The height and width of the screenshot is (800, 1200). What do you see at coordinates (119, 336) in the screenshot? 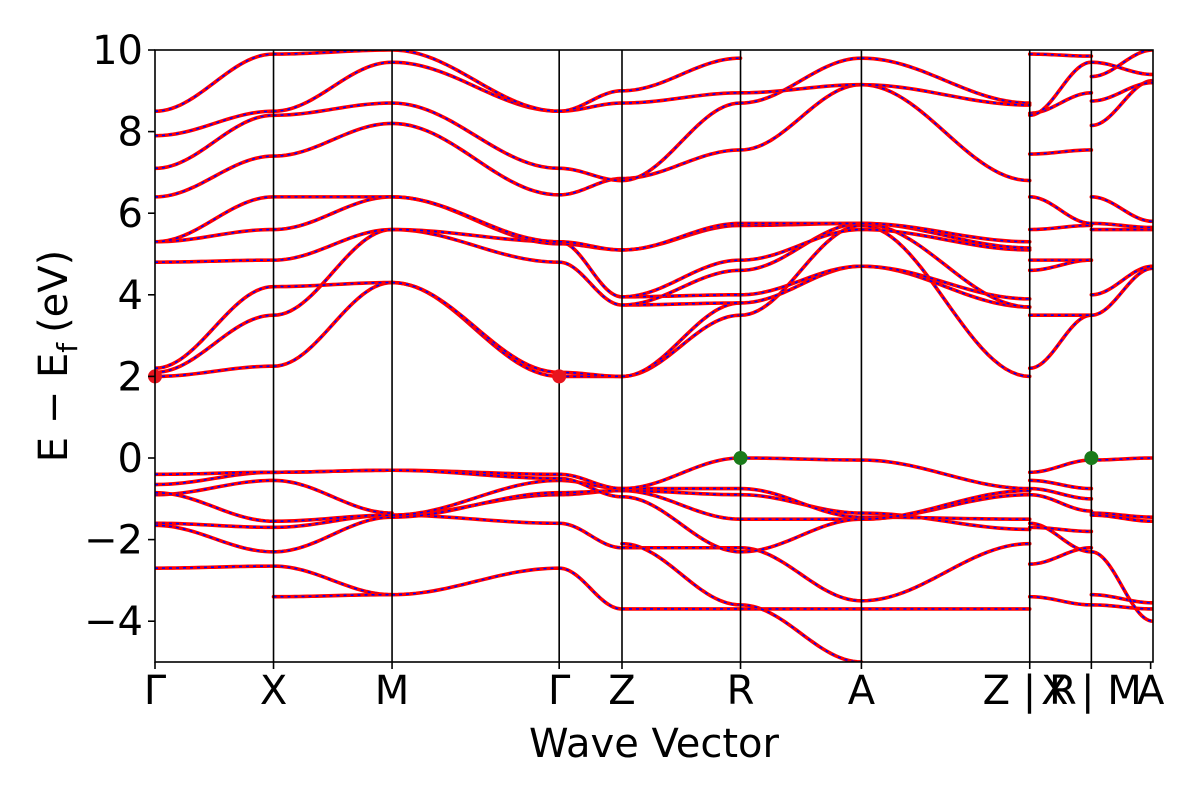
I see `y-axis-ticks: −4 −2 0 2 4 6 8 10` at bounding box center [119, 336].